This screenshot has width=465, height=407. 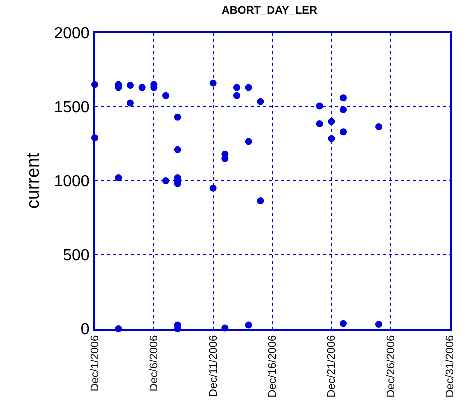 I want to click on chart-title: ABORT_DAY_LER, so click(x=270, y=10).